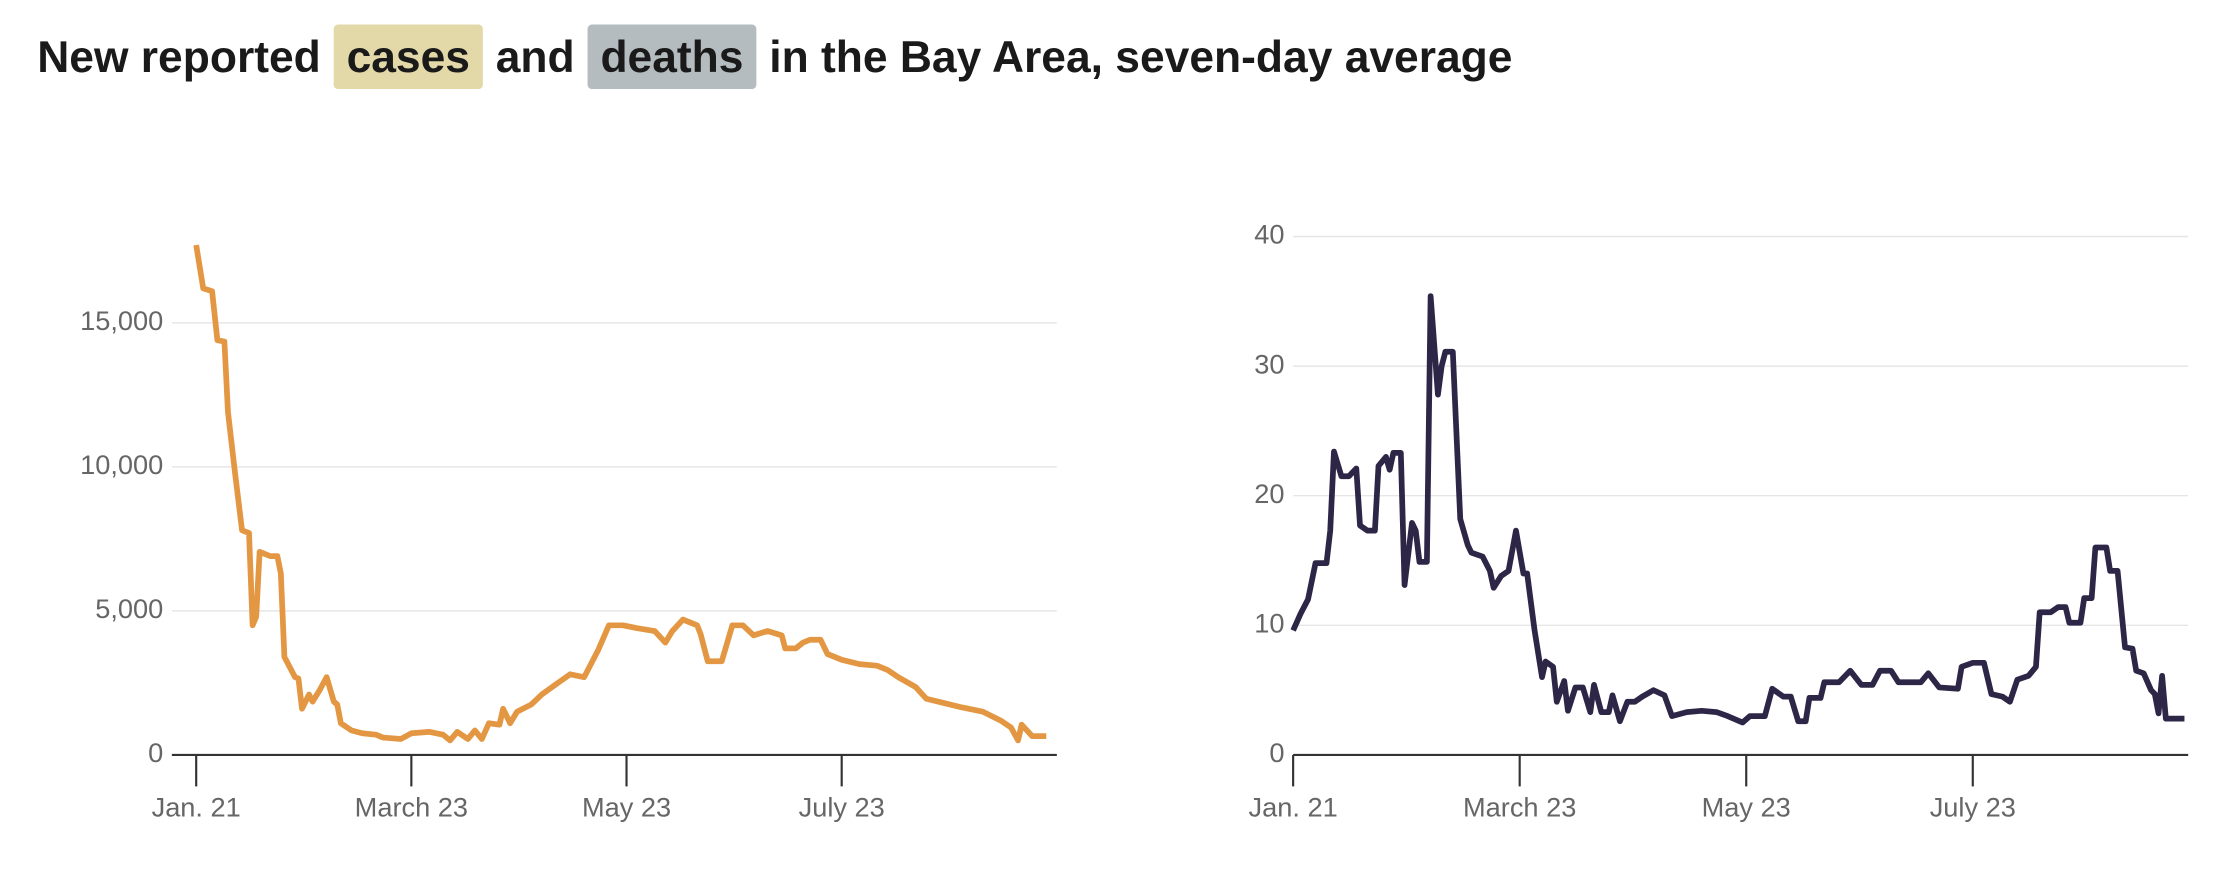  I want to click on y-tick-label: 10,000, so click(121, 464).